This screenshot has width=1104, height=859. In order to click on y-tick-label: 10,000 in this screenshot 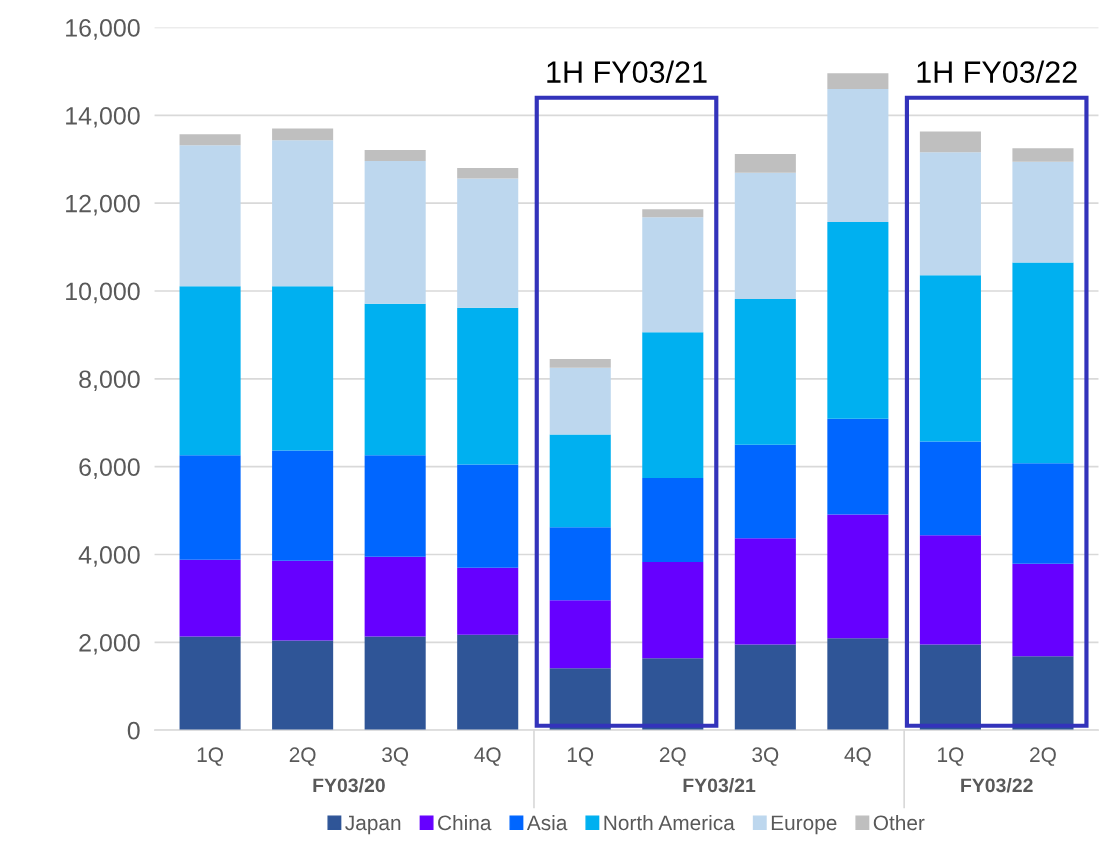, I will do `click(103, 293)`.